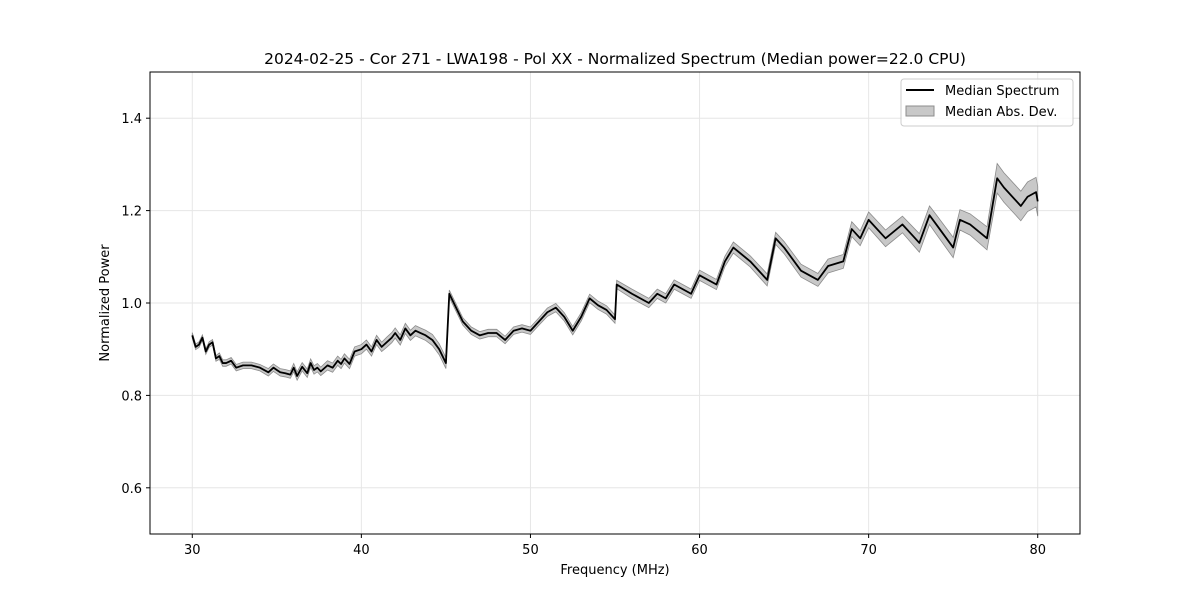  What do you see at coordinates (105, 303) in the screenshot?
I see `y-axis-label: Normalized Power` at bounding box center [105, 303].